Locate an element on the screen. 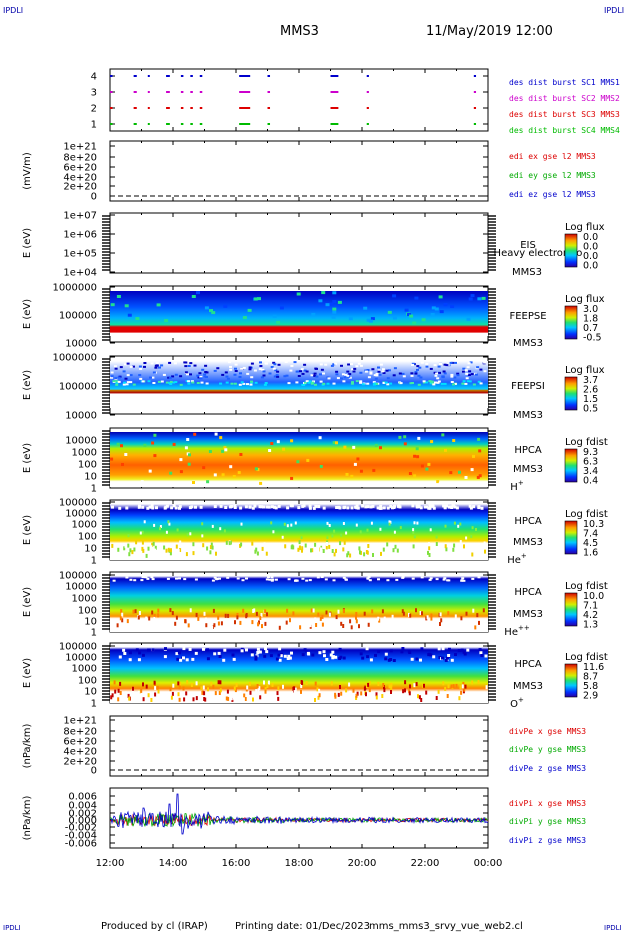 Image resolution: width=630 pixels, height=934 pixels. y-tick-label: 10000 is located at coordinates (81, 587).